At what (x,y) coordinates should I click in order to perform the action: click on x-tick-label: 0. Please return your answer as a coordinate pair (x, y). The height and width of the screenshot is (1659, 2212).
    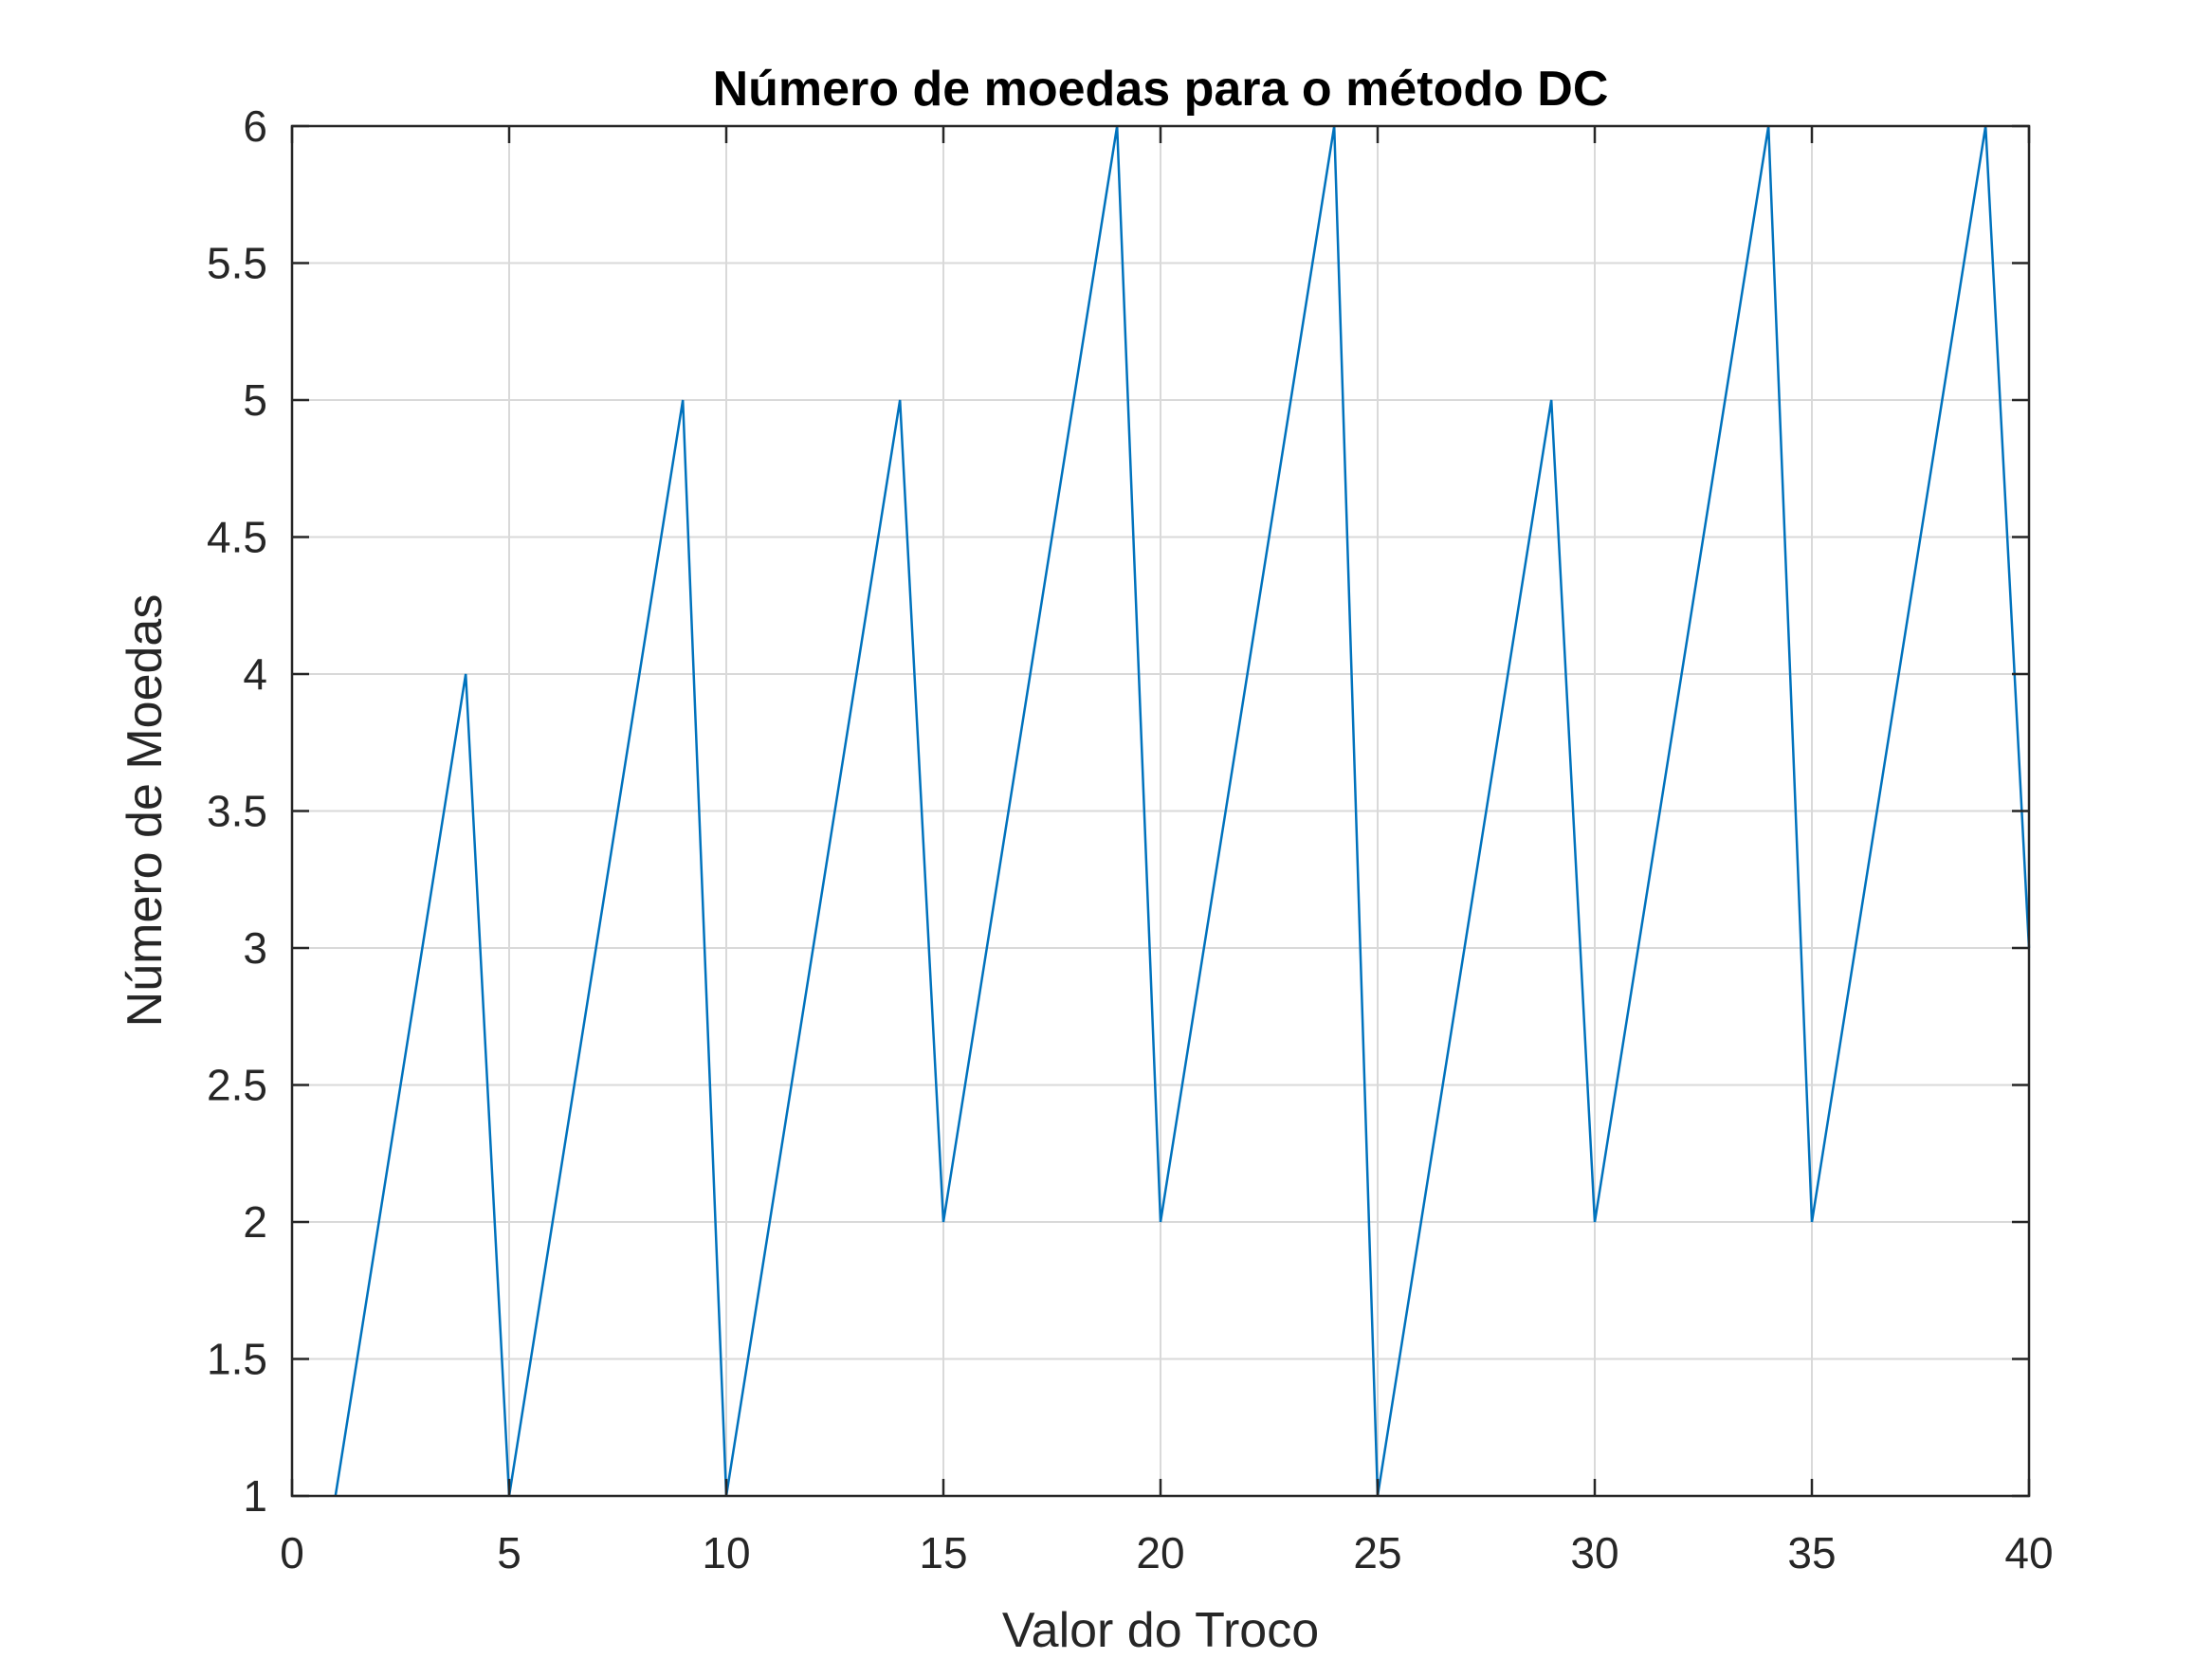
    Looking at the image, I should click on (292, 1552).